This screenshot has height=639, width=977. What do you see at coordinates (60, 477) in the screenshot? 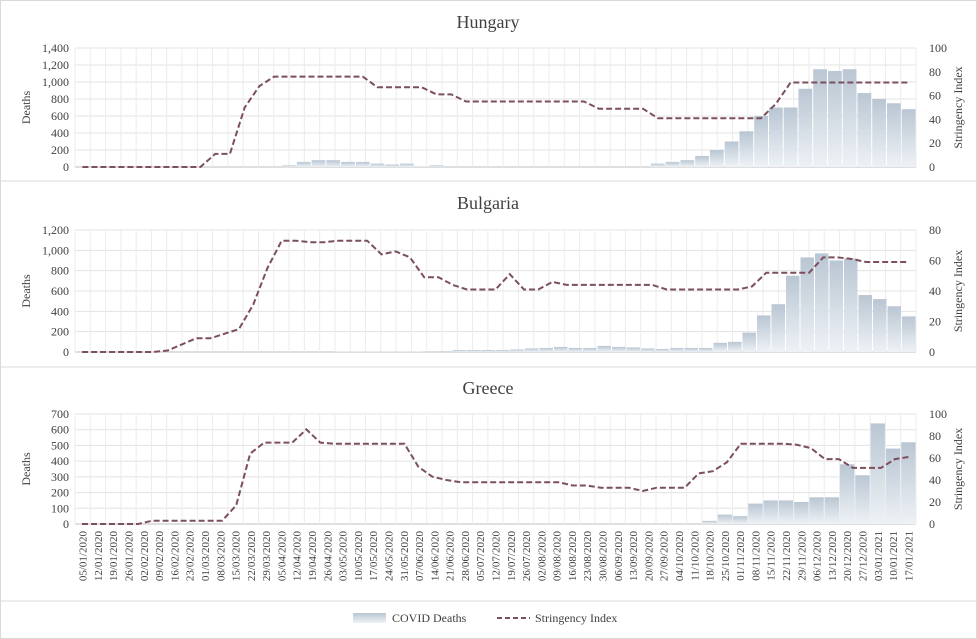
I see `greece-ytick-left: 300` at bounding box center [60, 477].